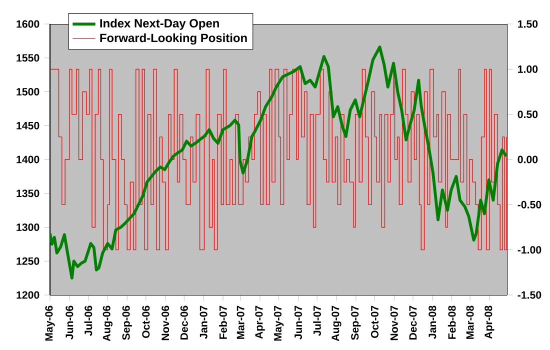  I want to click on x-tick-label: Nov-06, so click(166, 323).